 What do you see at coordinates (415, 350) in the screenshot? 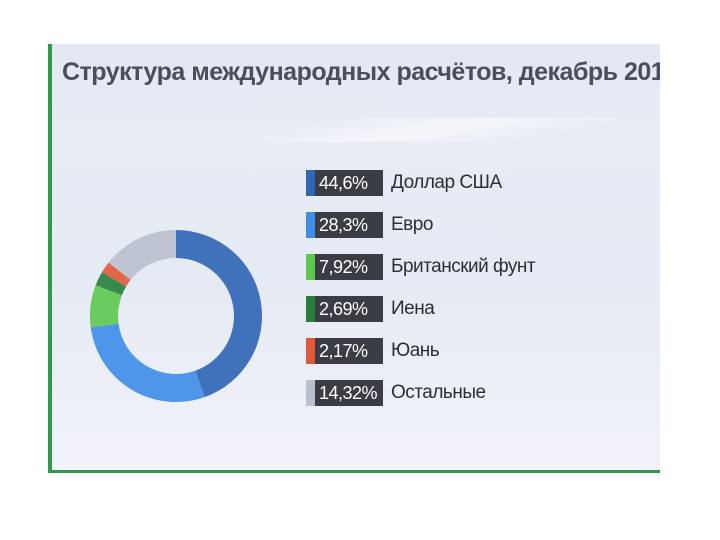
I see `legend-series-name: Юань` at bounding box center [415, 350].